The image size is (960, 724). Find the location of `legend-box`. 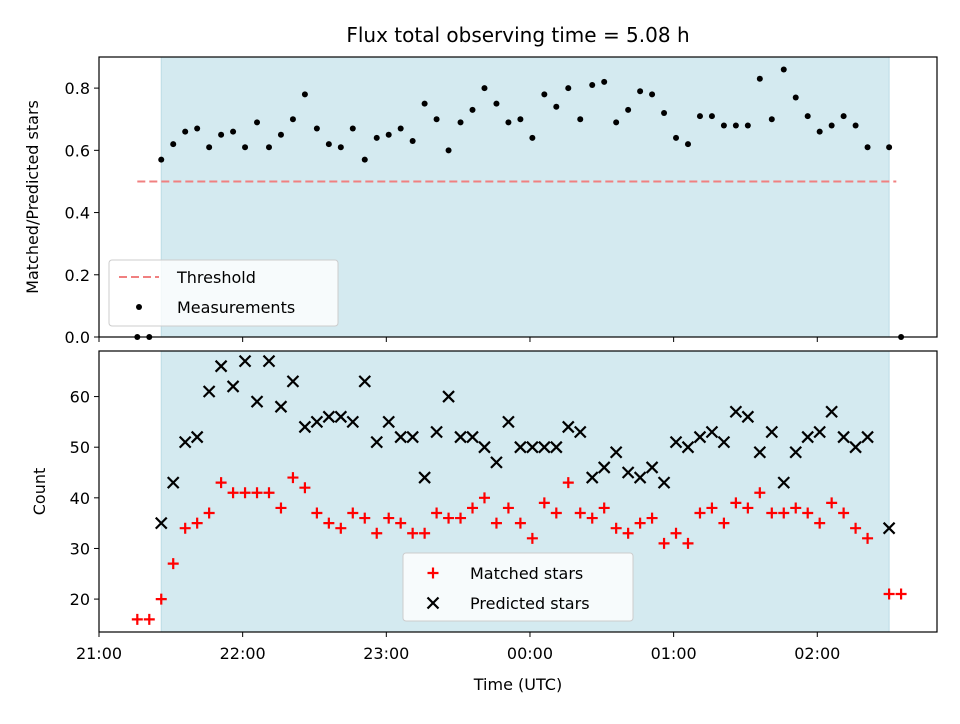

legend-box is located at coordinates (223, 293).